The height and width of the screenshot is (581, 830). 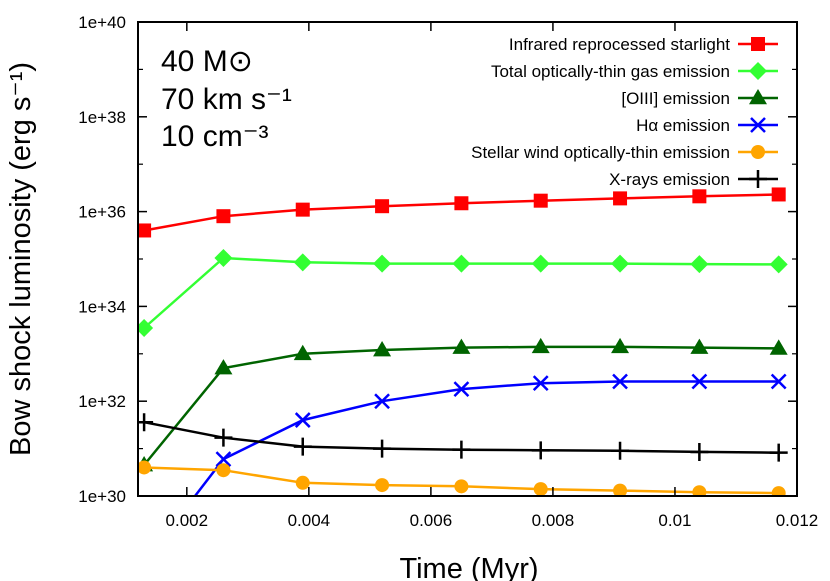 What do you see at coordinates (207, 61) in the screenshot?
I see `annotation-mass: 40 M⊙` at bounding box center [207, 61].